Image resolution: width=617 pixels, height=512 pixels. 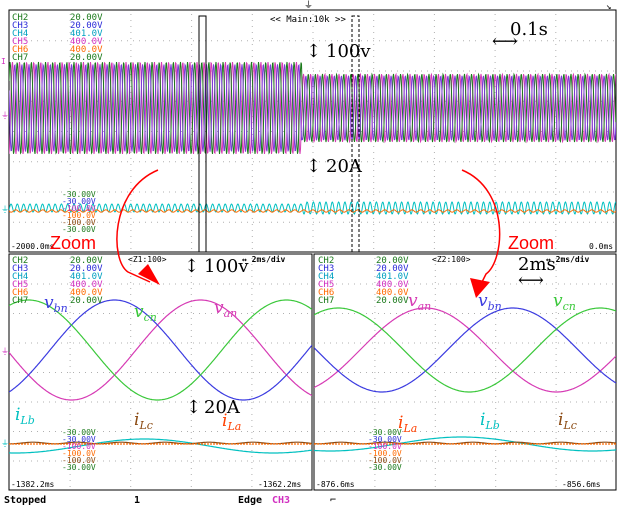 What do you see at coordinates (20, 42) in the screenshot?
I see `main-ch-name: CH5` at bounding box center [20, 42].